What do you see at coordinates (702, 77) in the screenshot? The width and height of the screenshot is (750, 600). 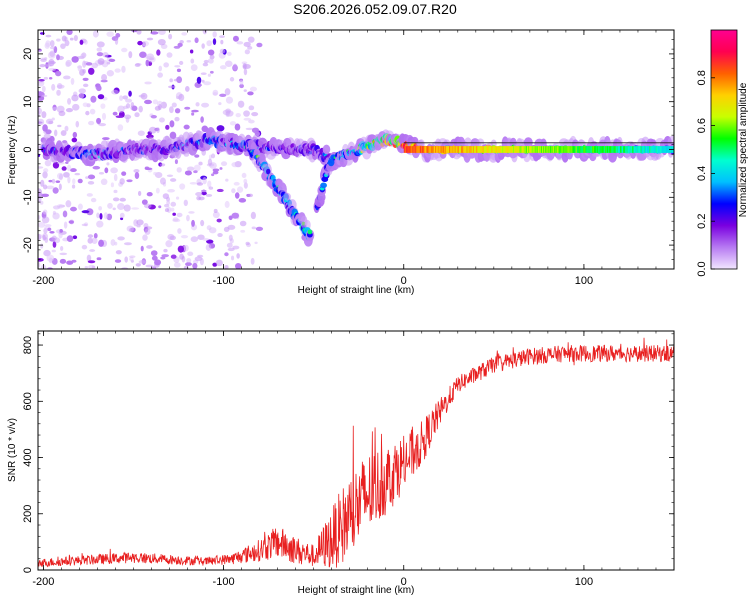 I see `colorbar-tick-label: 0.8` at bounding box center [702, 77].